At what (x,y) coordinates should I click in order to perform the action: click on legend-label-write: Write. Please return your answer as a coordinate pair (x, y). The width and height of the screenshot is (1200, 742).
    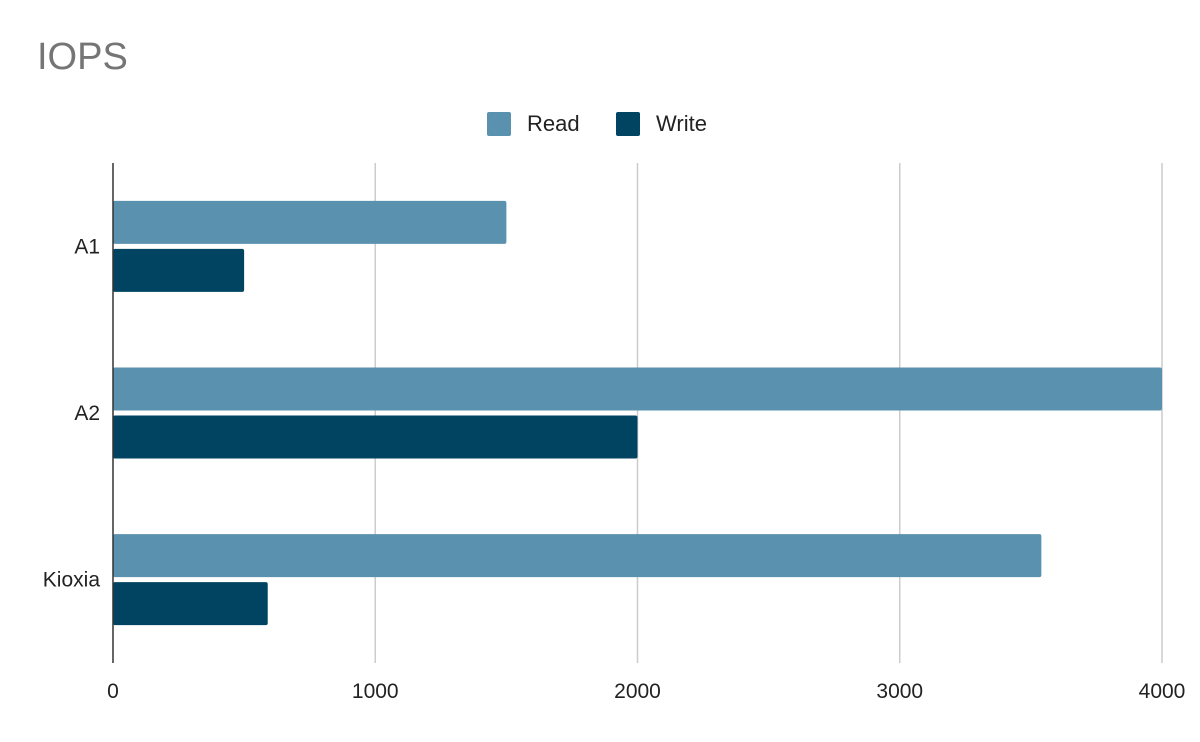
    Looking at the image, I should click on (681, 123).